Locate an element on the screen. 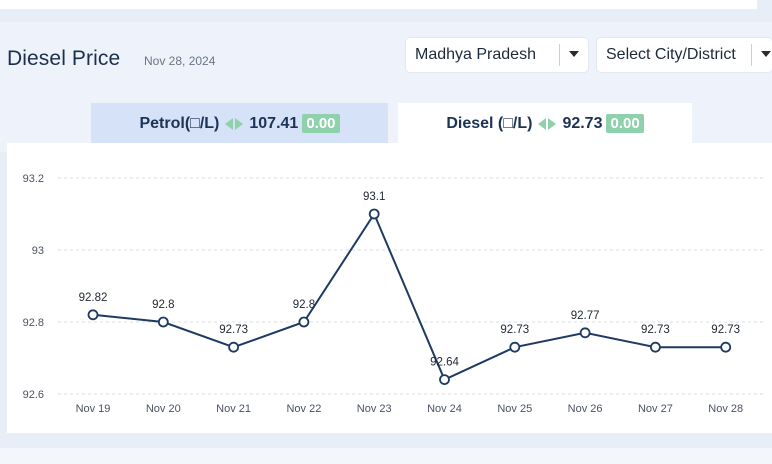  tab-diesel-label: Diesel (□/L) is located at coordinates (489, 123).